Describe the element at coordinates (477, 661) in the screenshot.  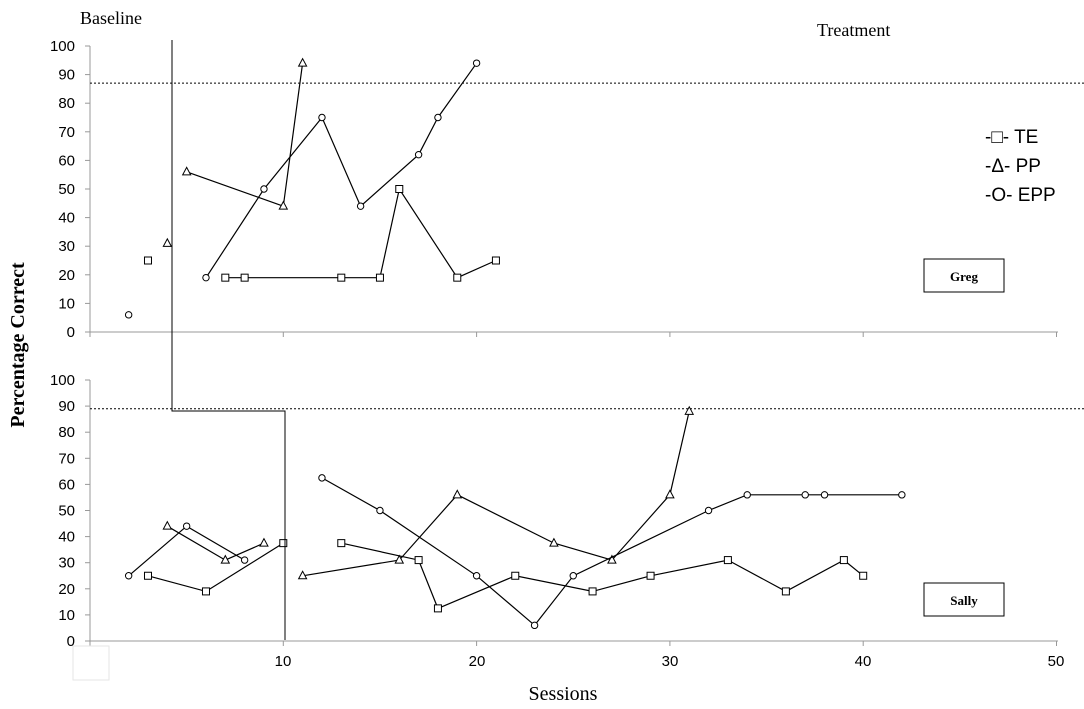
I see `x-tick-20: 20` at that location.